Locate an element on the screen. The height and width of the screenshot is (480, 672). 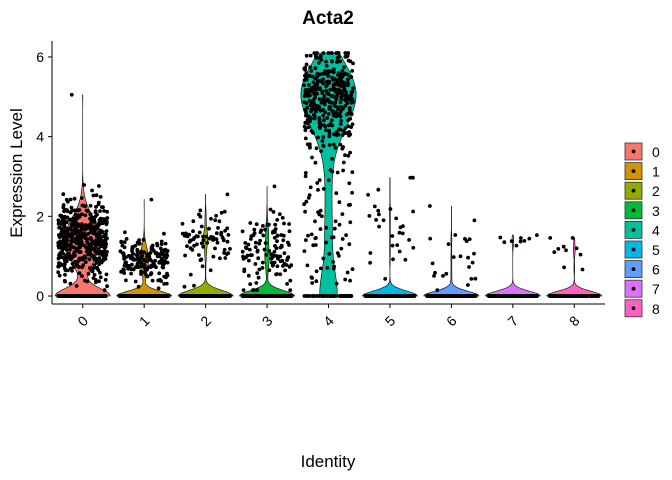
legend-label-6: 6 is located at coordinates (656, 270).